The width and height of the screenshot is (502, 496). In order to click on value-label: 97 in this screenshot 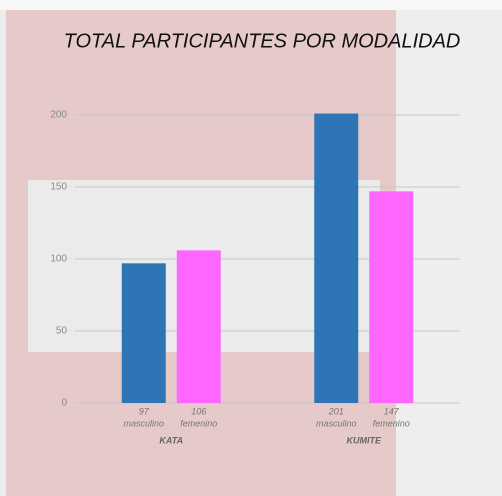, I will do `click(144, 411)`.